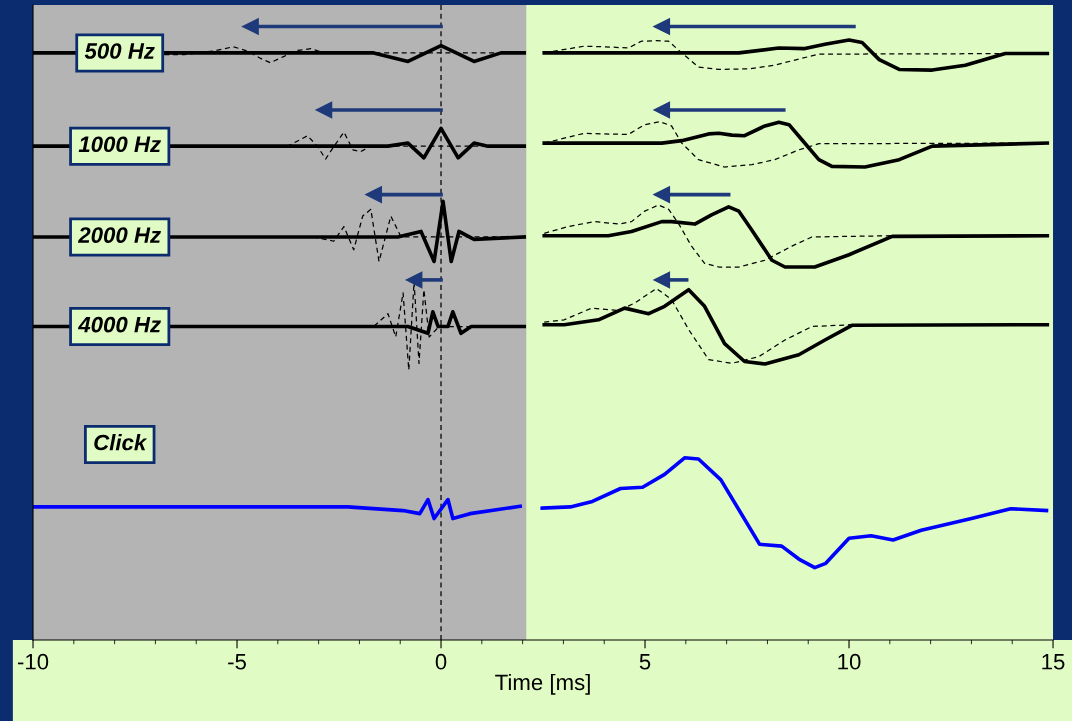 The image size is (1072, 721). I want to click on x-tick-label: -10, so click(33, 661).